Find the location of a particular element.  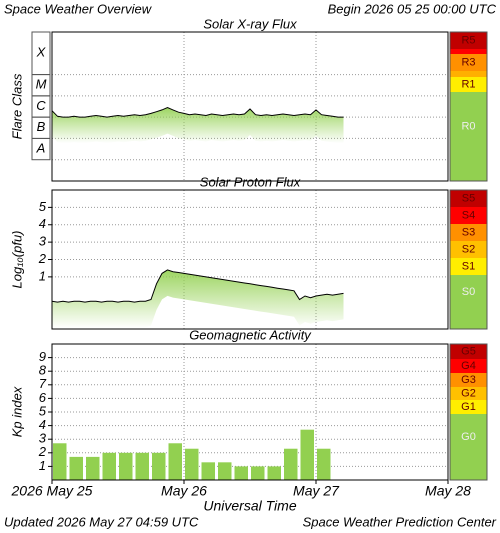

y-axis-label: Log₁₀(pfu) is located at coordinates (16, 260).